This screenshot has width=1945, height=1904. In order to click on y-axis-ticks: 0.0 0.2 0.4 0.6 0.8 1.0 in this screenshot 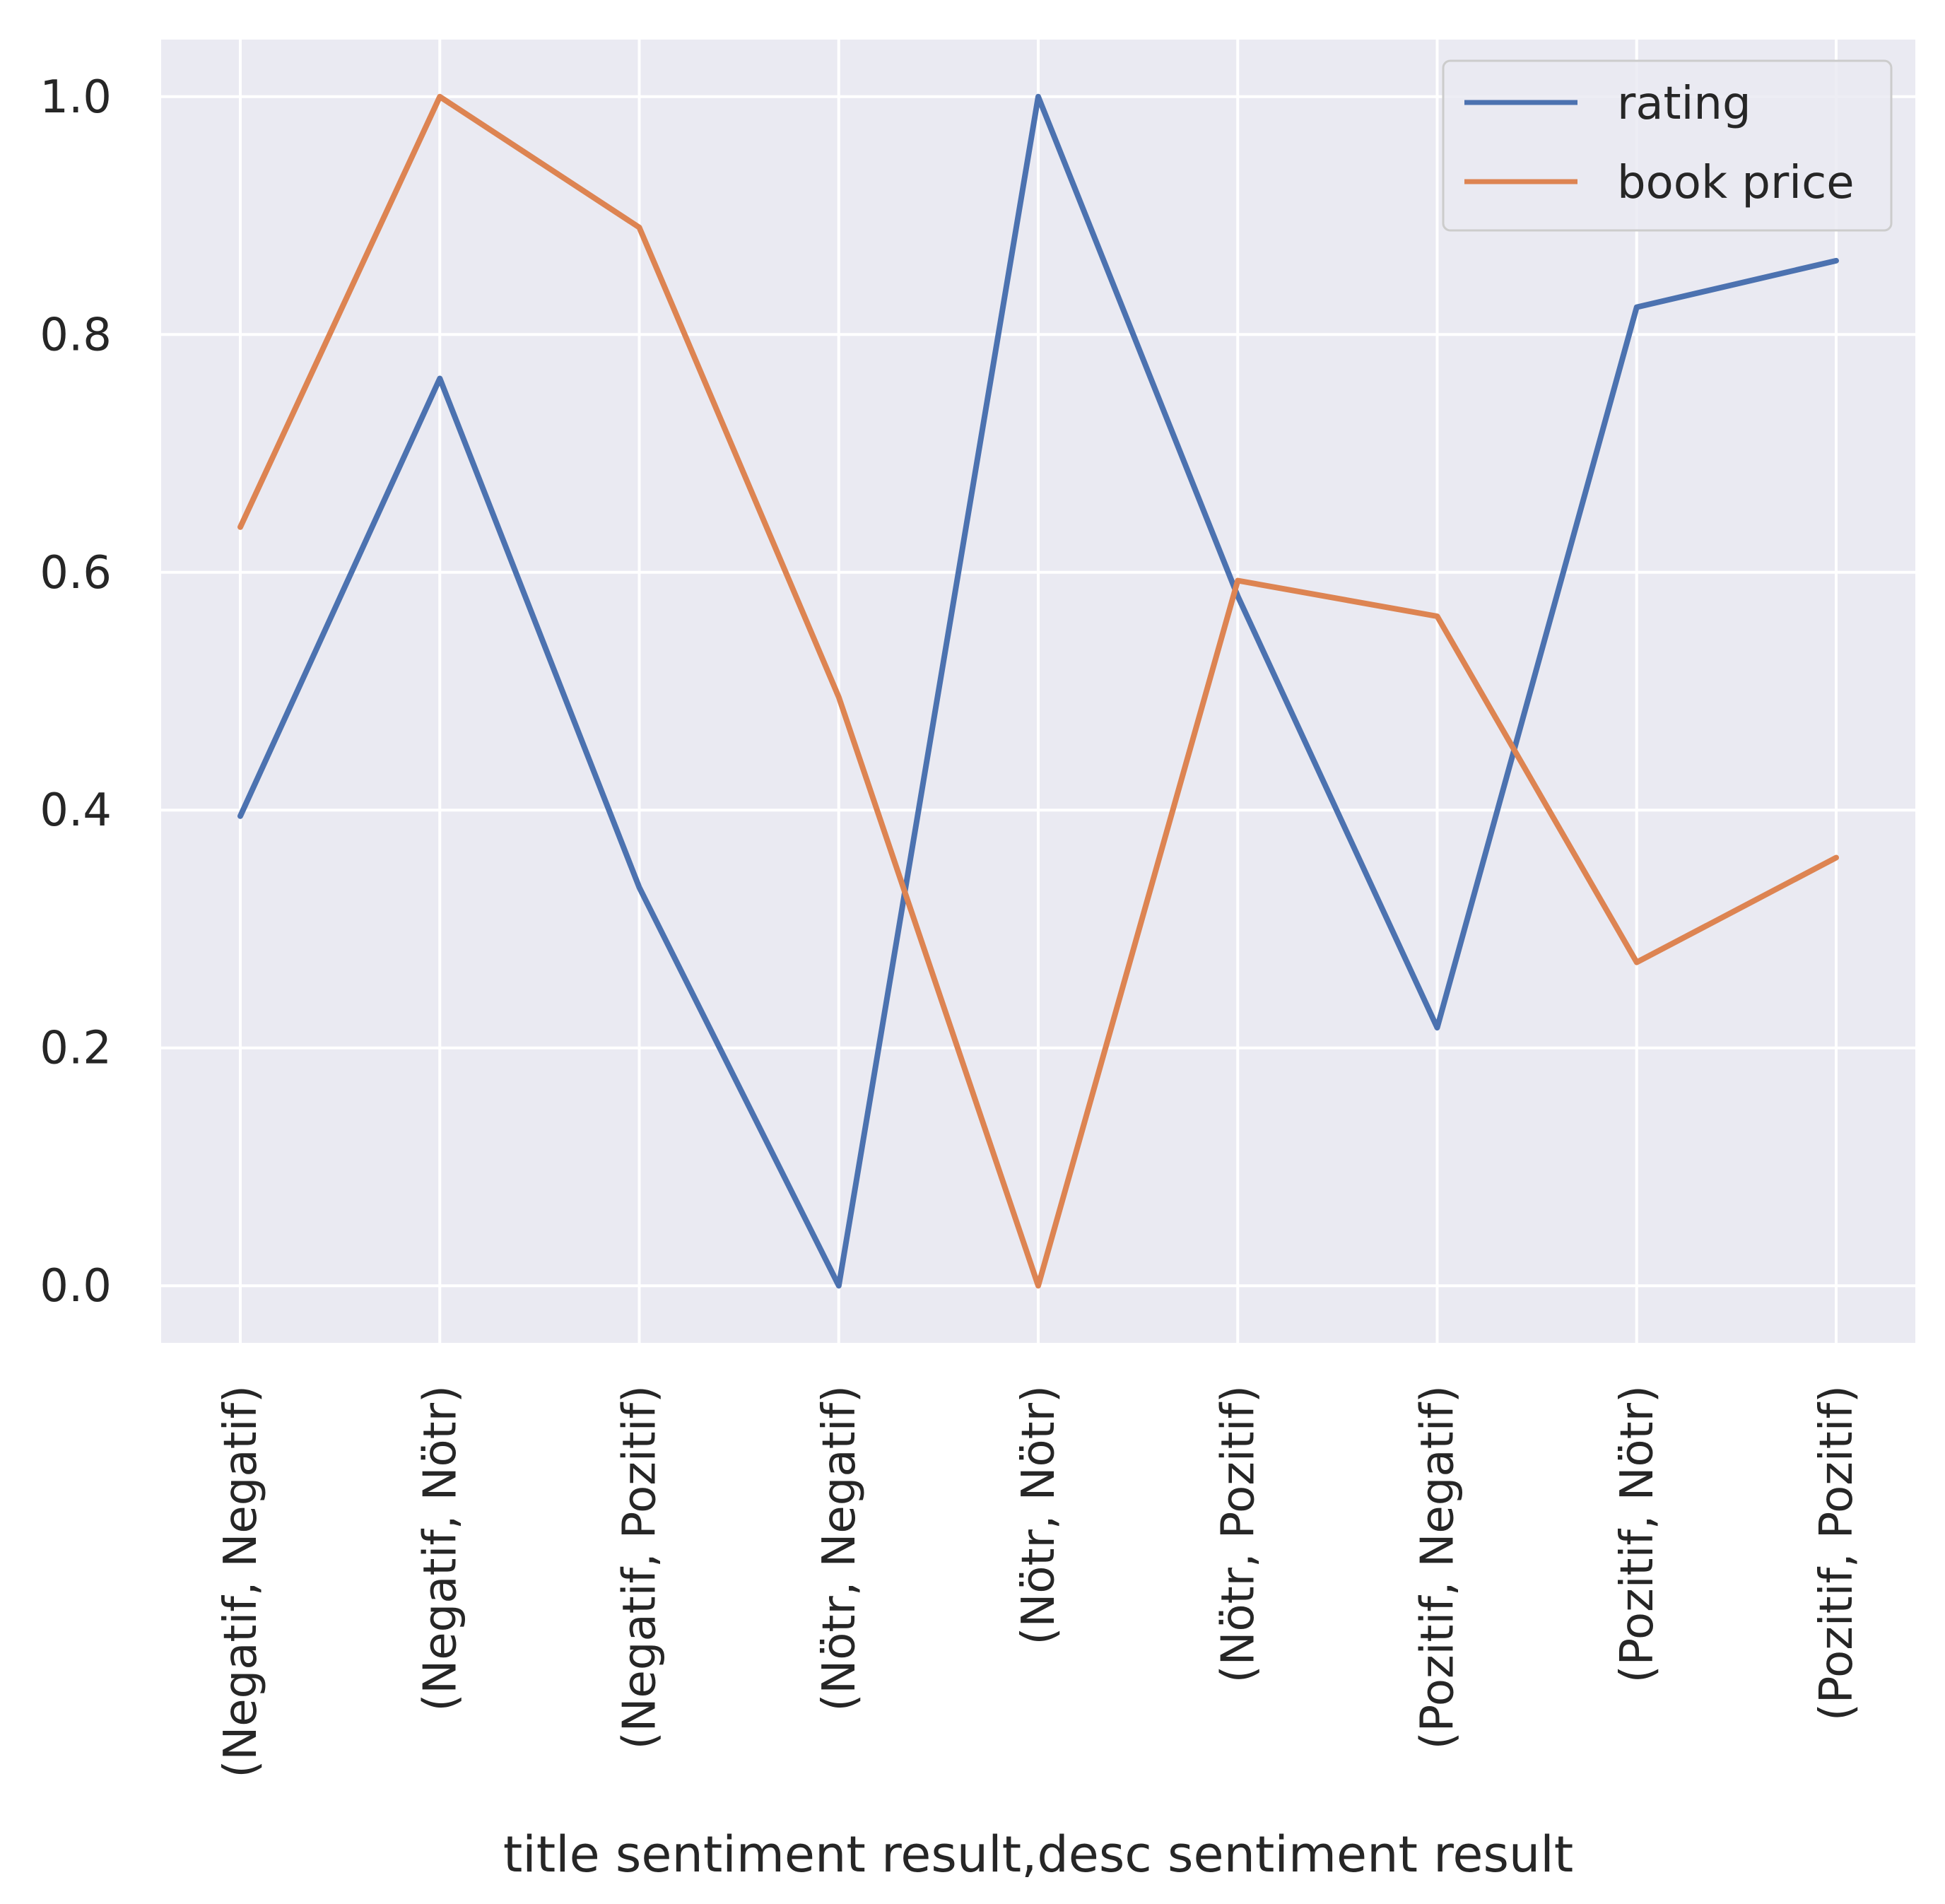, I will do `click(76, 692)`.